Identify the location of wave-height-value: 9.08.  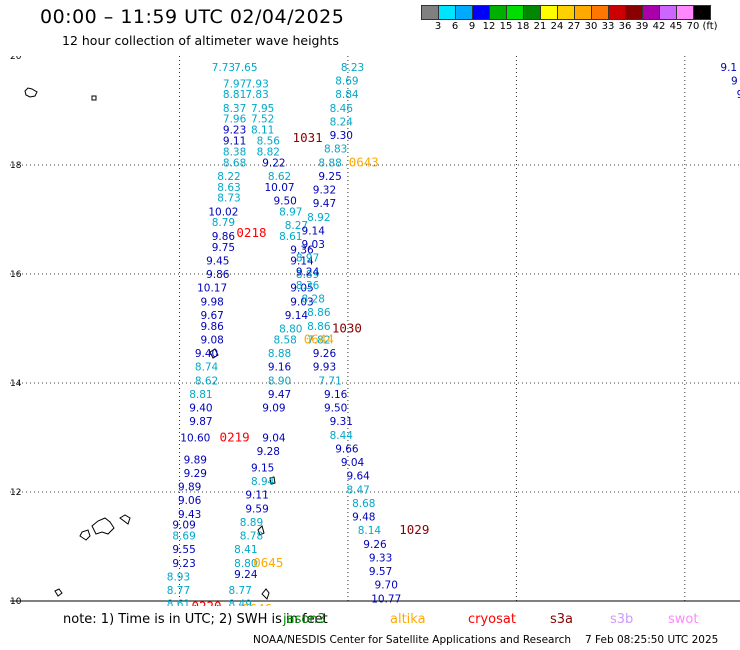
(211, 340).